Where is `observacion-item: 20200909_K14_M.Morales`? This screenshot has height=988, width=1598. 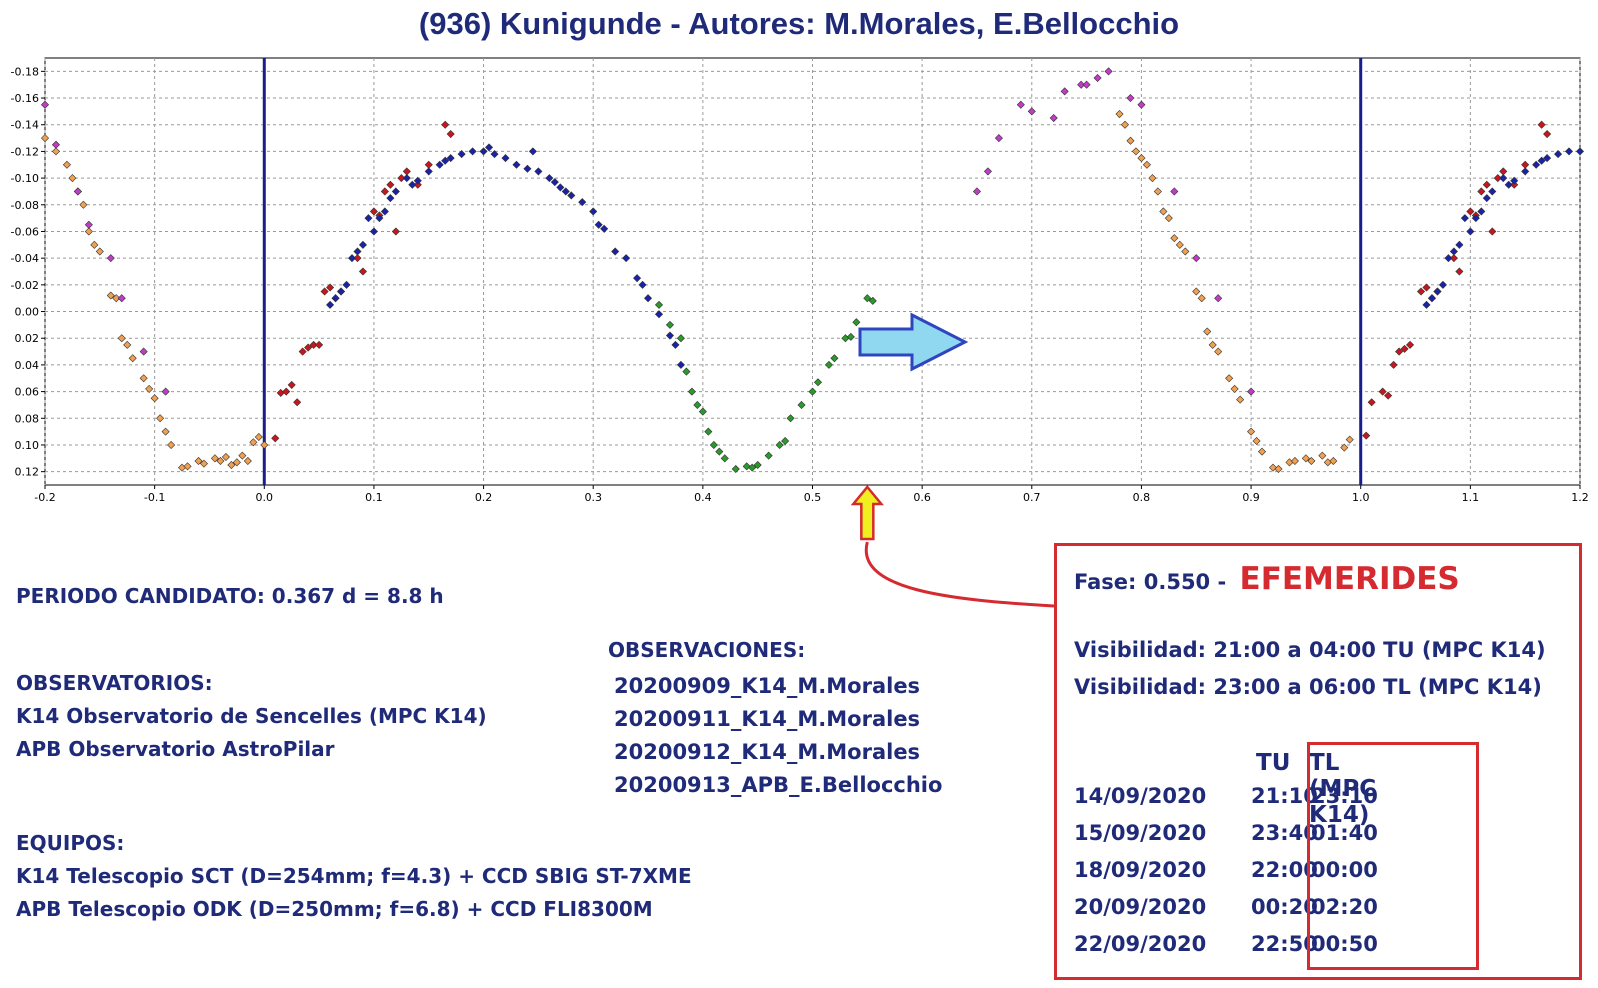 observacion-item: 20200909_K14_M.Morales is located at coordinates (767, 686).